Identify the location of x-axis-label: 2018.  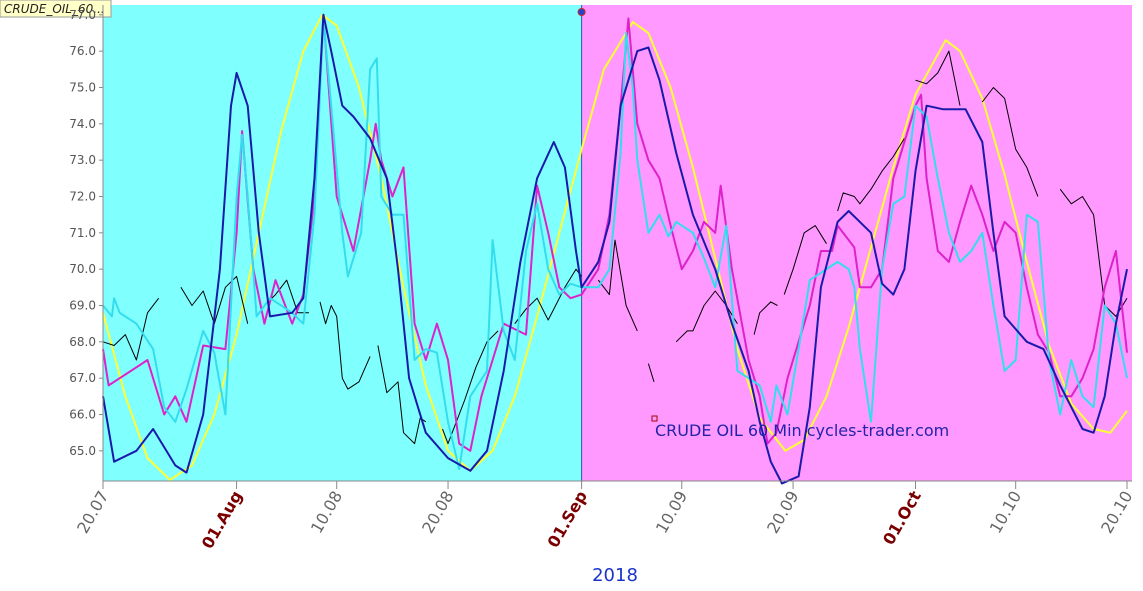
(615, 575).